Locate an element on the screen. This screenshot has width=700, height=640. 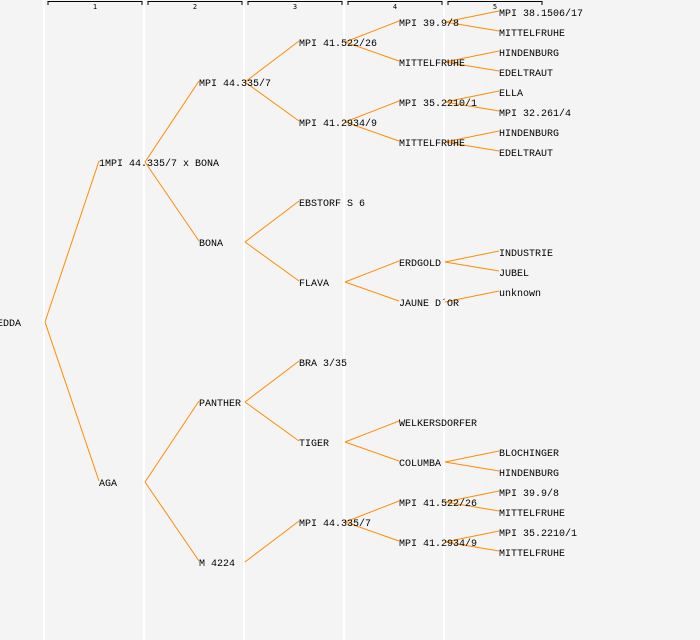
pedigree-node: TIGER is located at coordinates (314, 444).